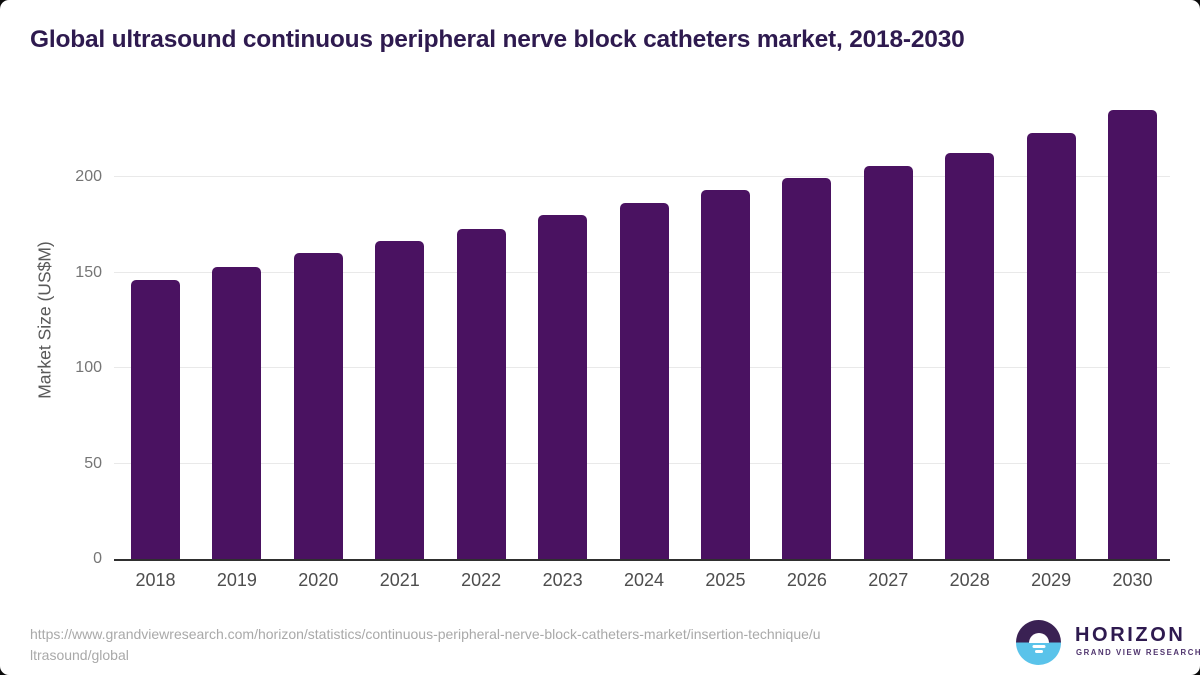  I want to click on y-tick-50: 50, so click(93, 463).